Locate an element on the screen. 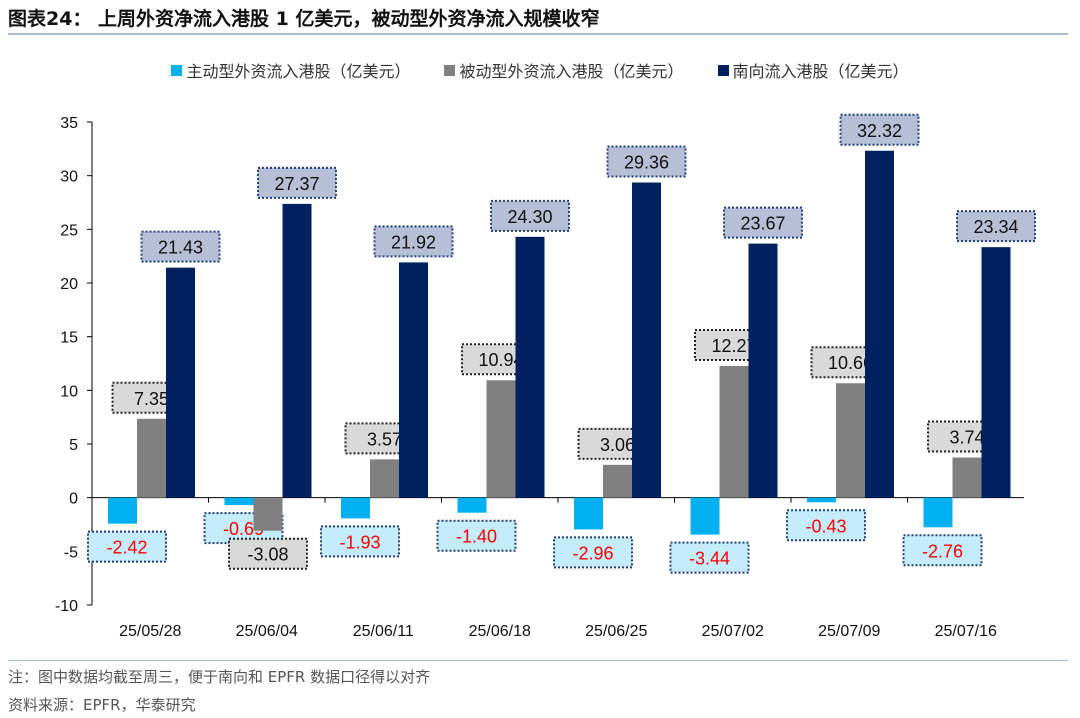 This screenshot has height=718, width=1080. data-label: -1.40 is located at coordinates (476, 537).